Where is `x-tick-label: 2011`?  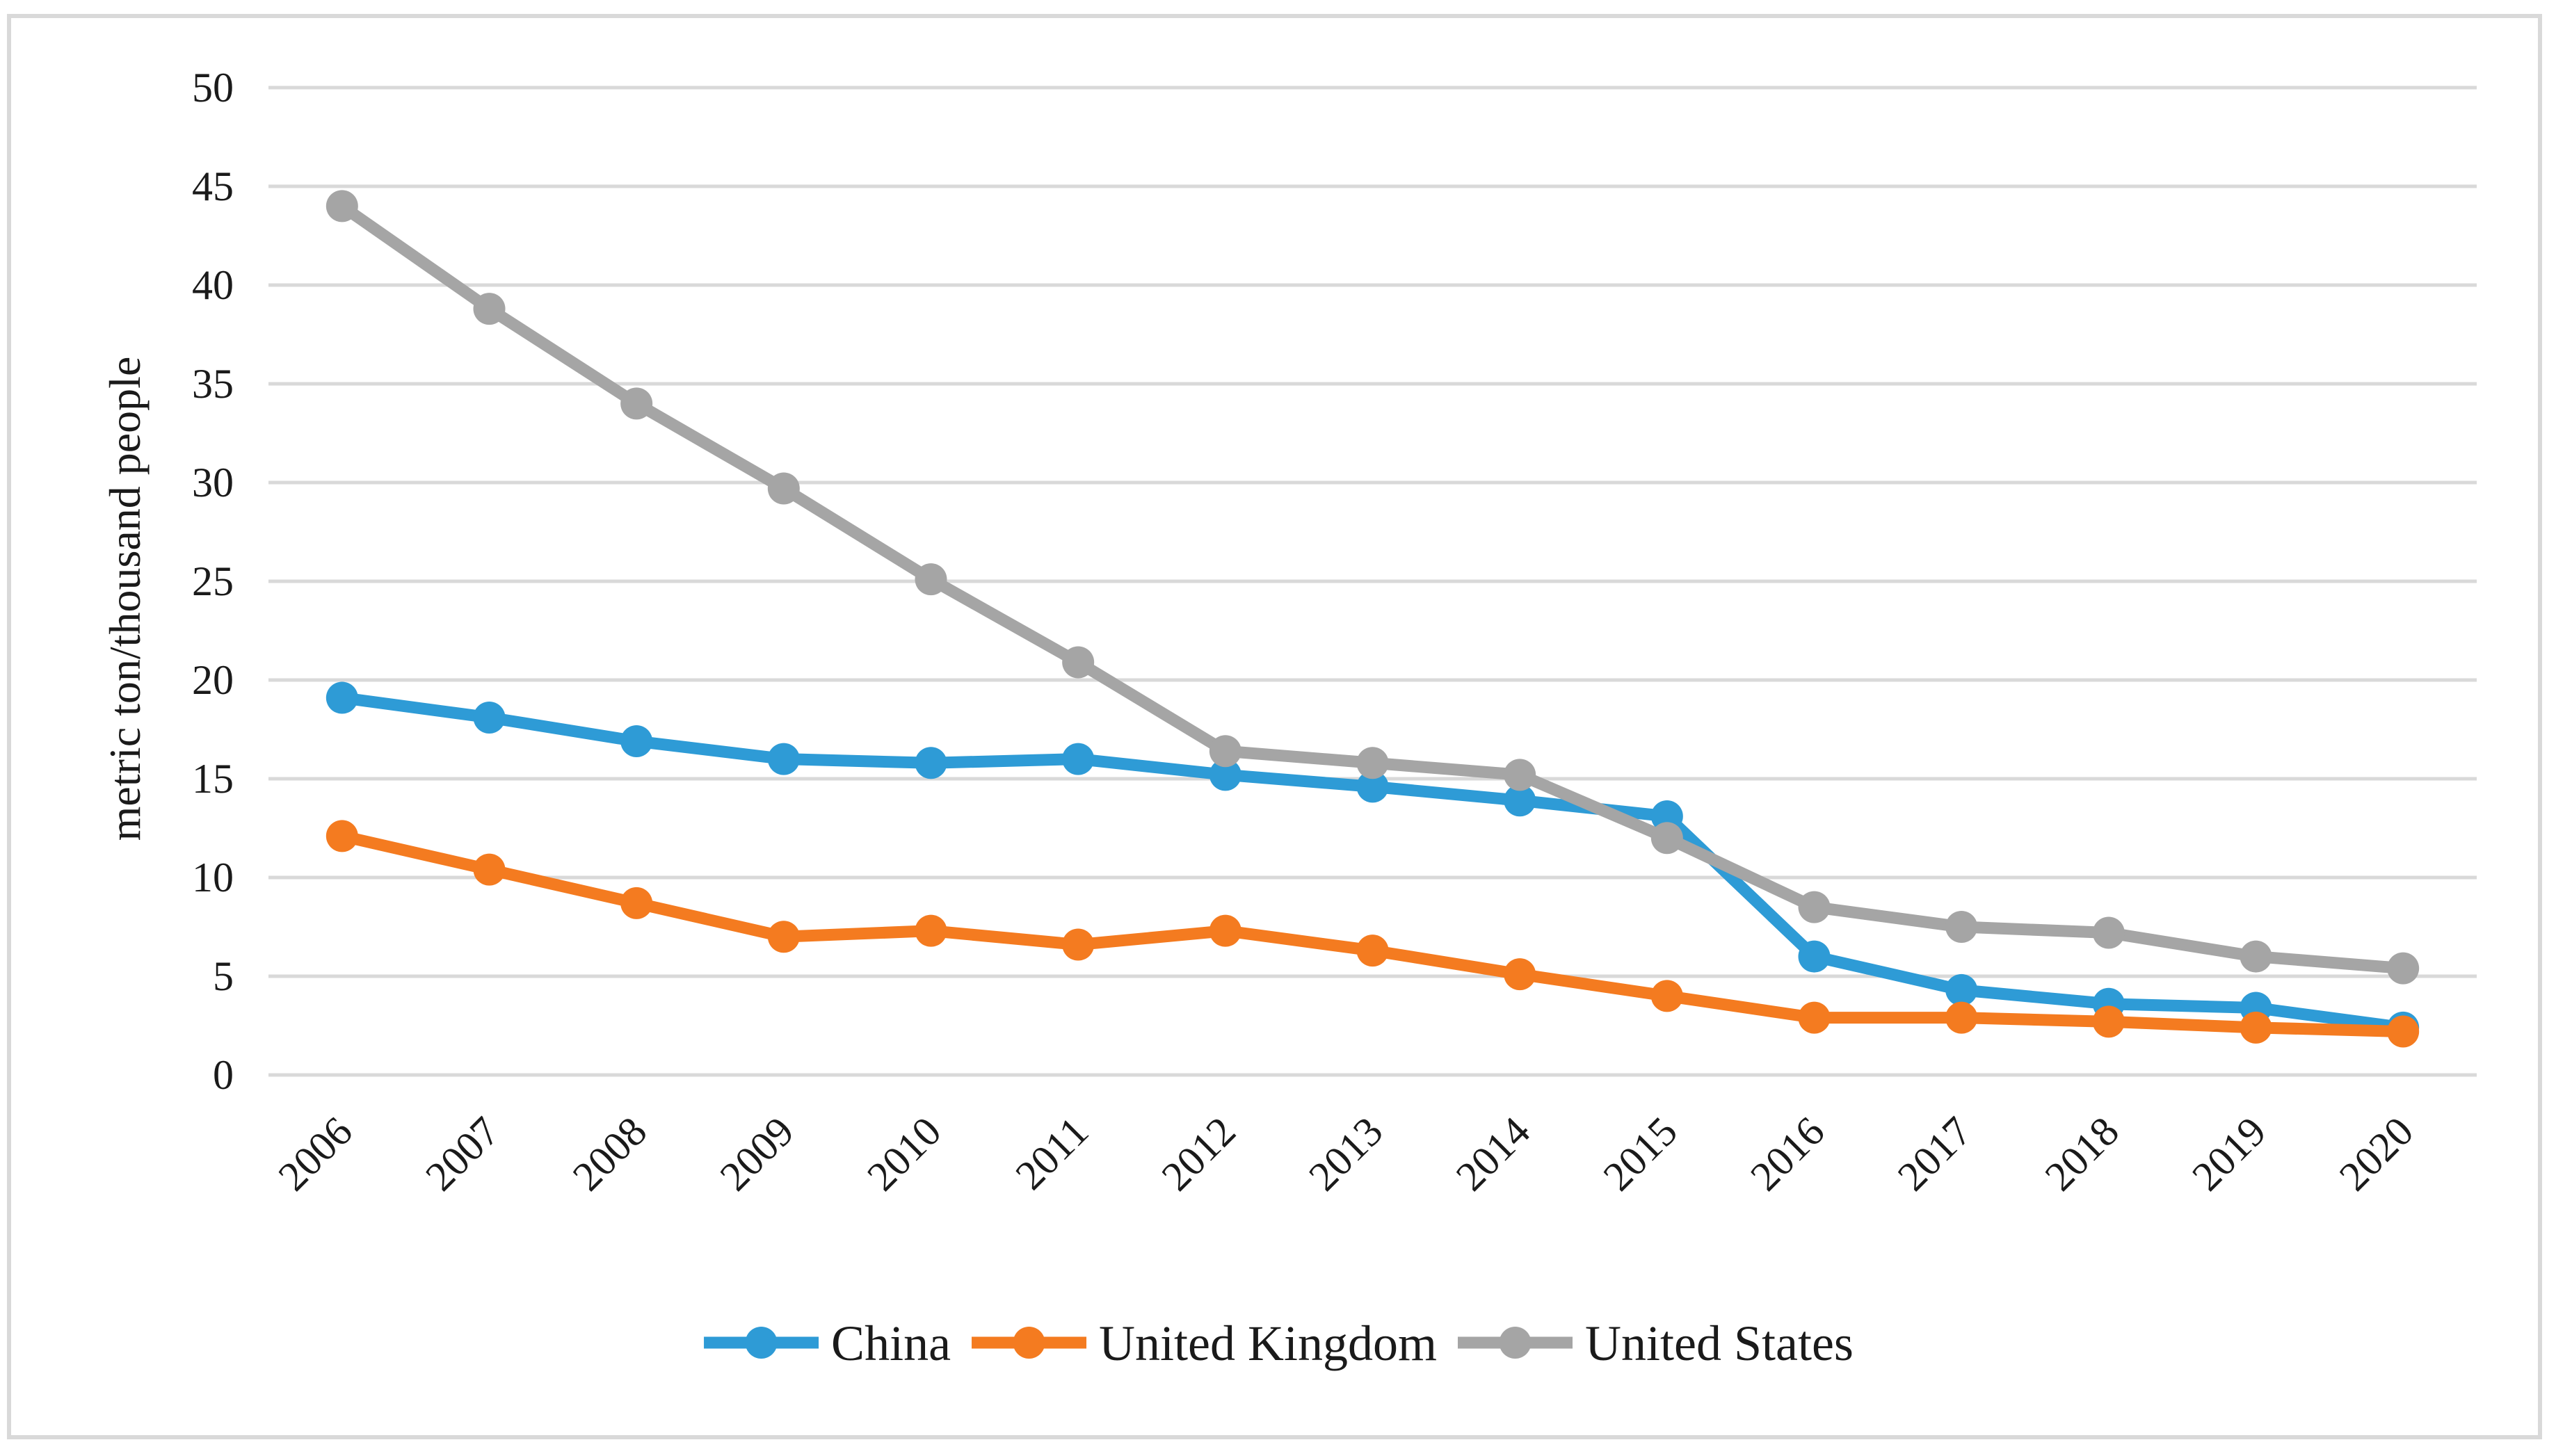 x-tick-label: 2011 is located at coordinates (1051, 1153).